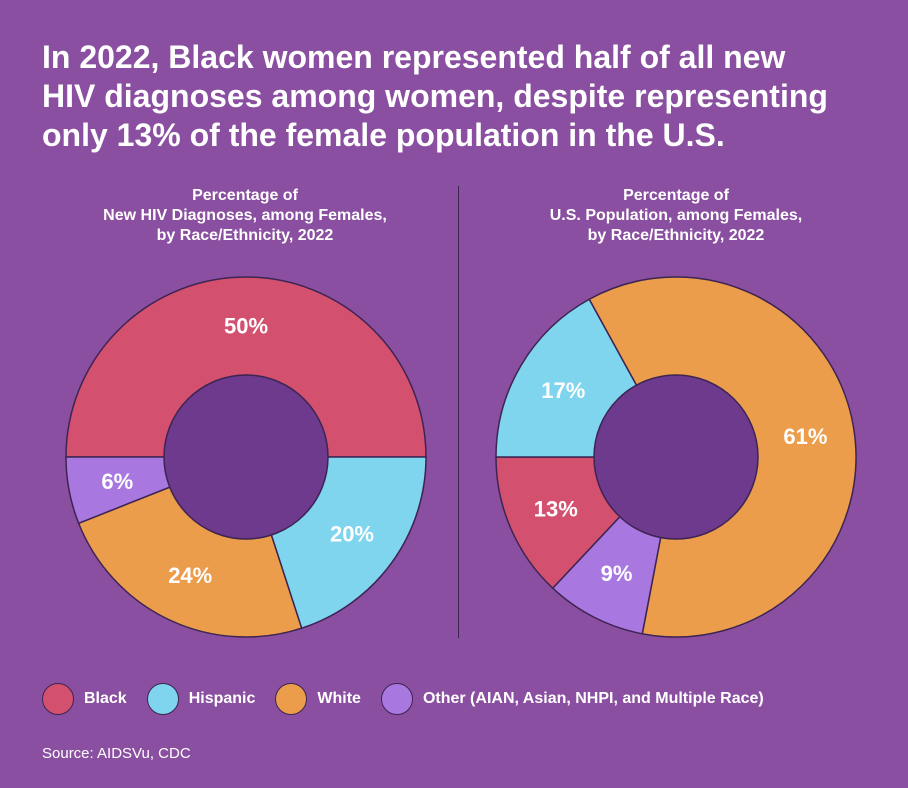  I want to click on left-label-black: 50%, so click(246, 326).